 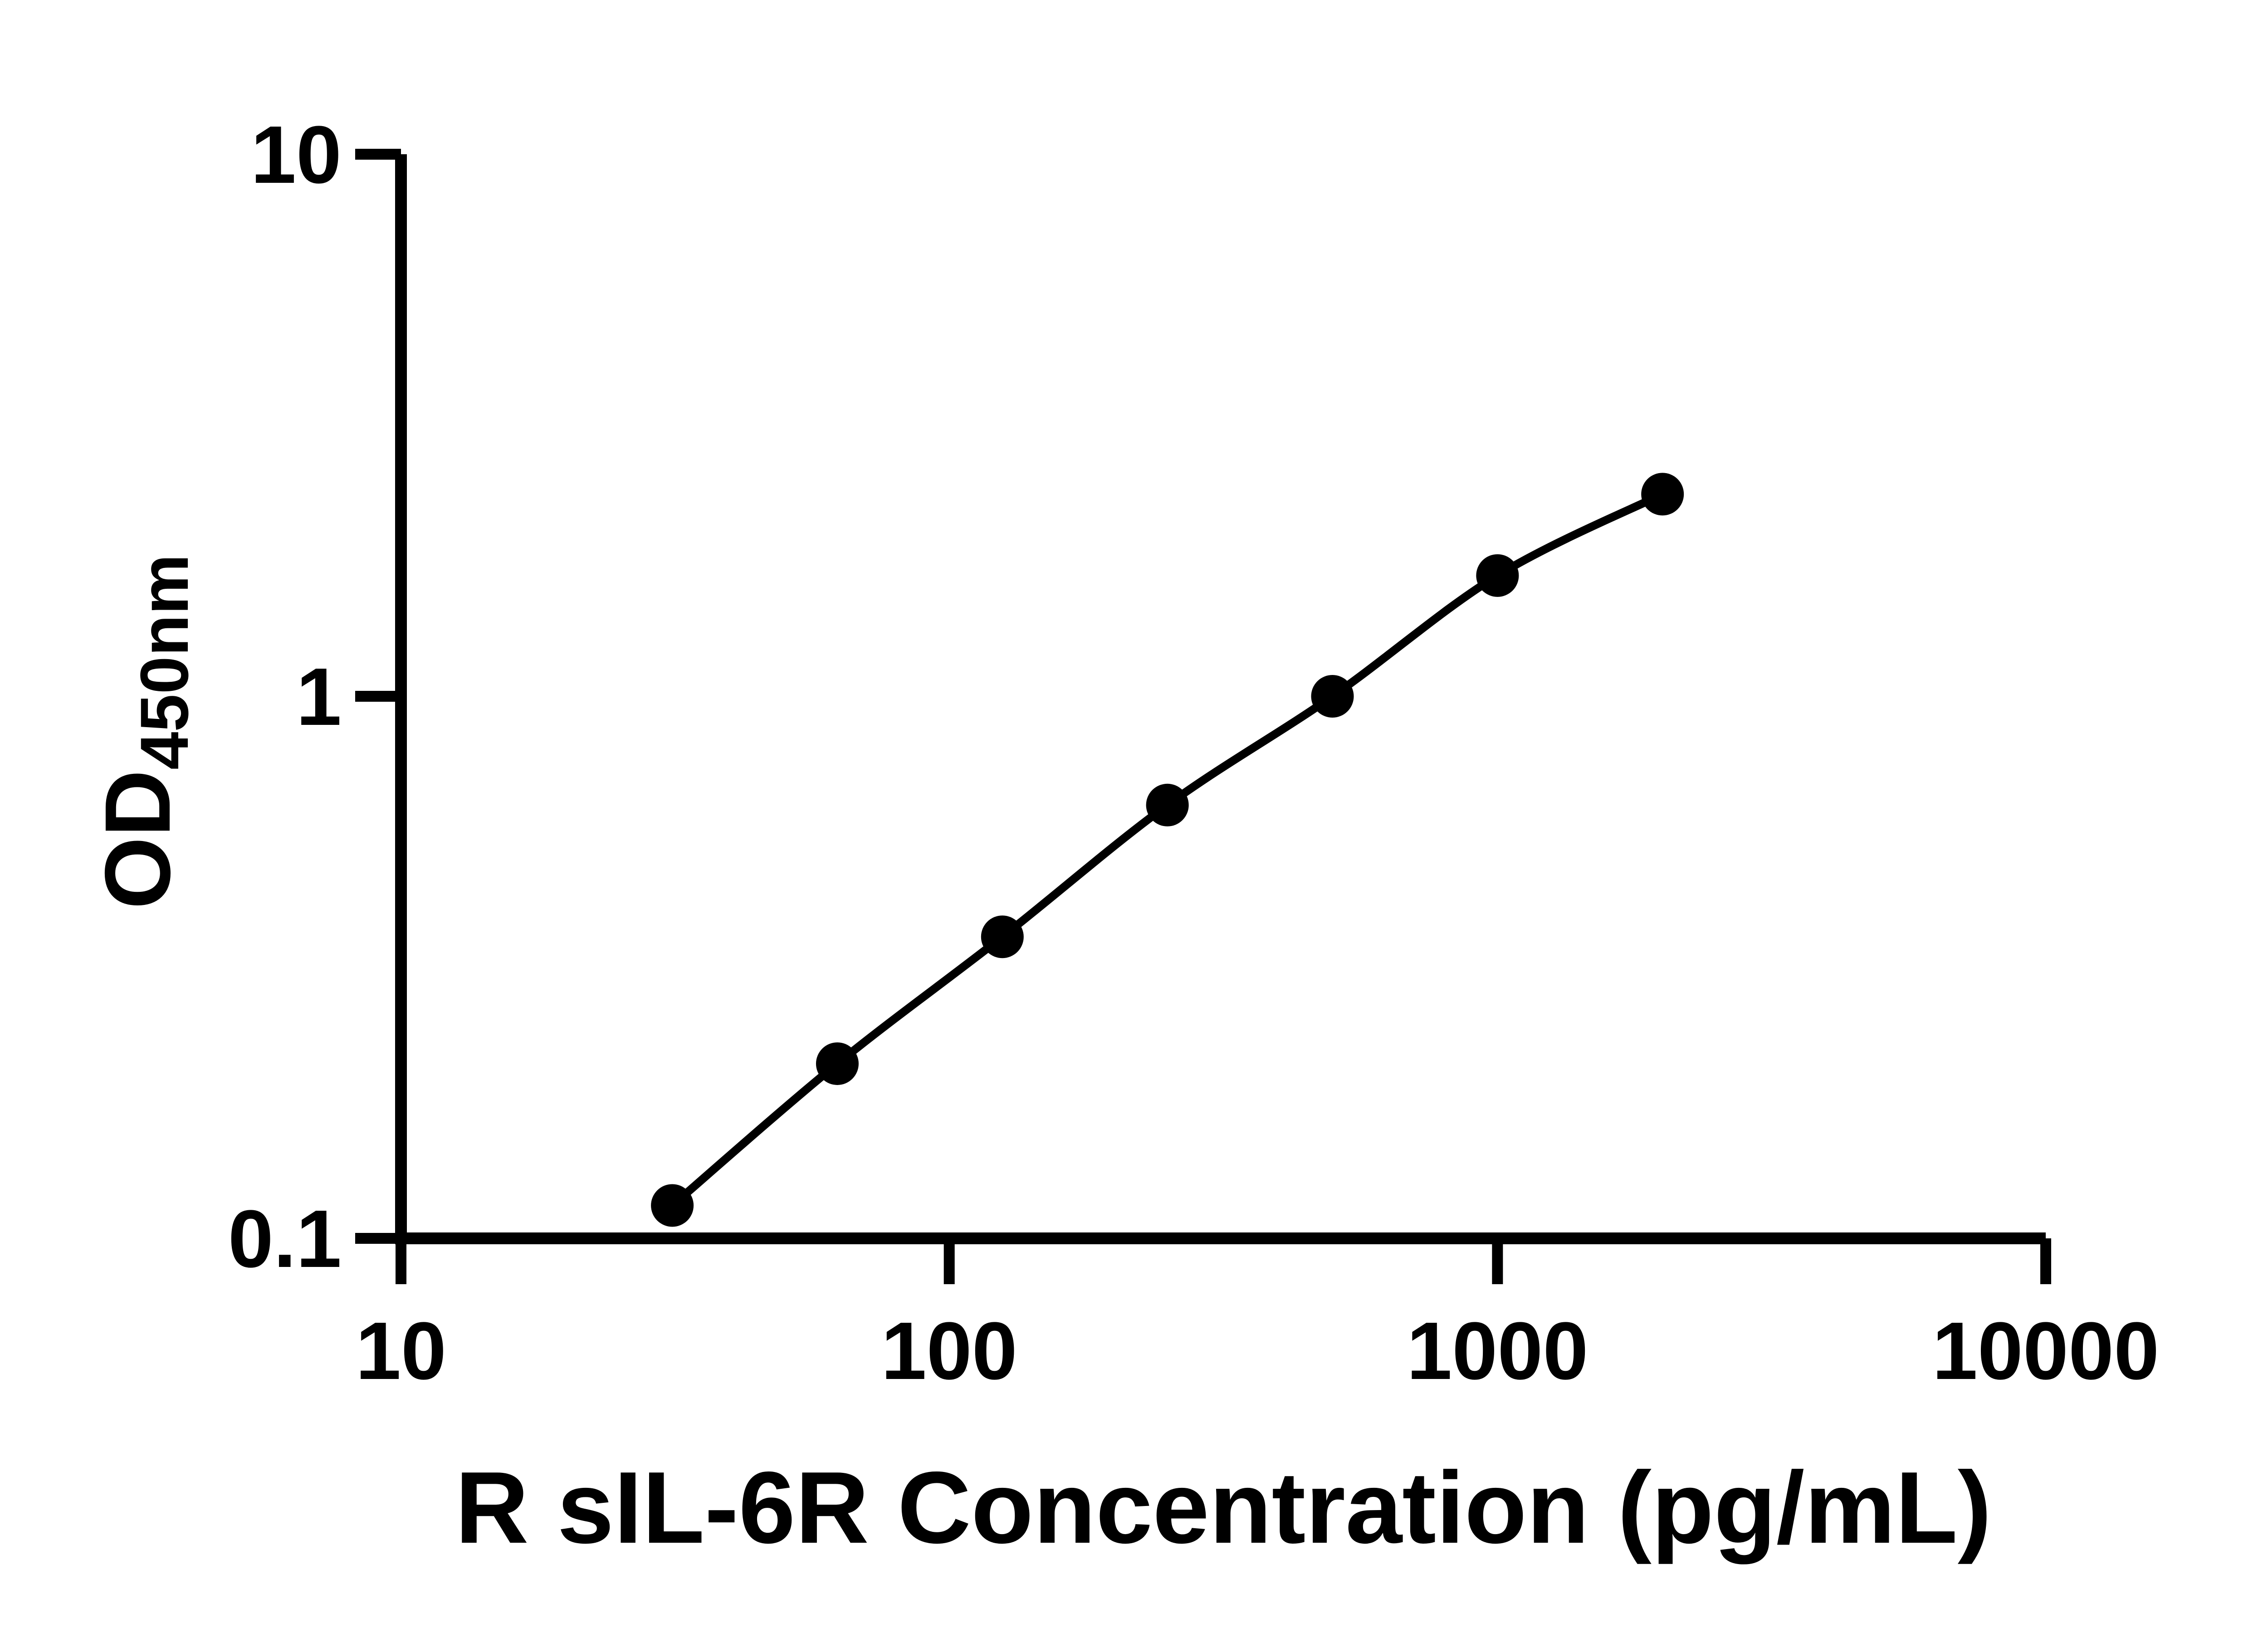 What do you see at coordinates (285, 1239) in the screenshot?
I see `y-axis-tick-label: 0.1` at bounding box center [285, 1239].